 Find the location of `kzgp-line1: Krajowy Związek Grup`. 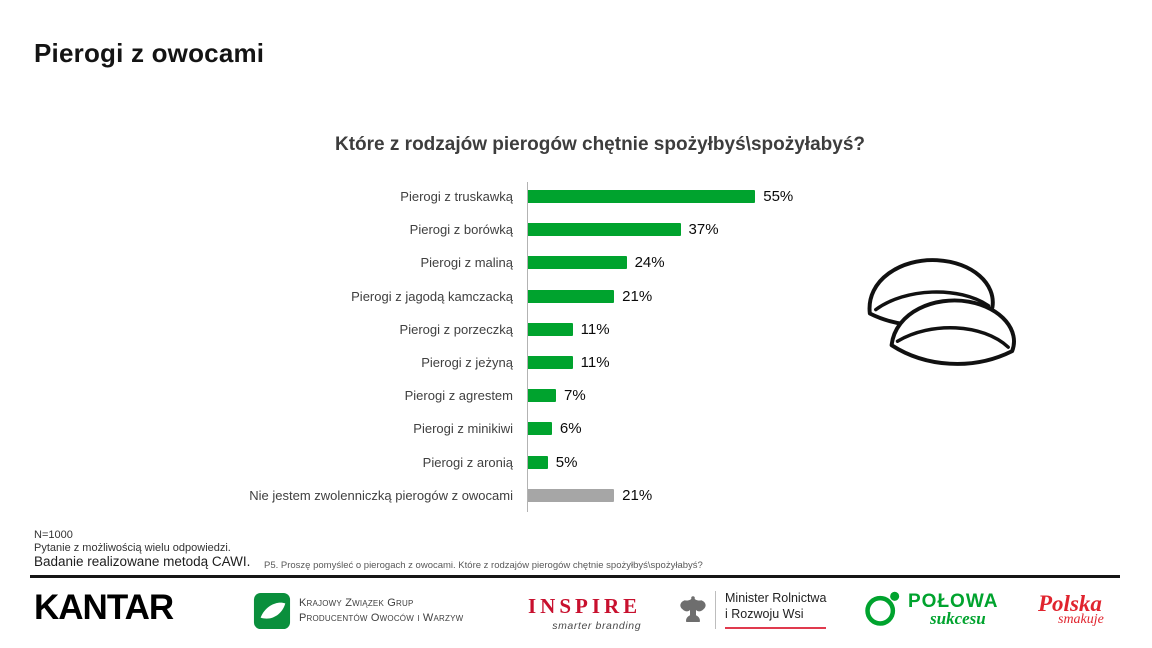

kzgp-line1: Krajowy Związek Grup is located at coordinates (356, 603).